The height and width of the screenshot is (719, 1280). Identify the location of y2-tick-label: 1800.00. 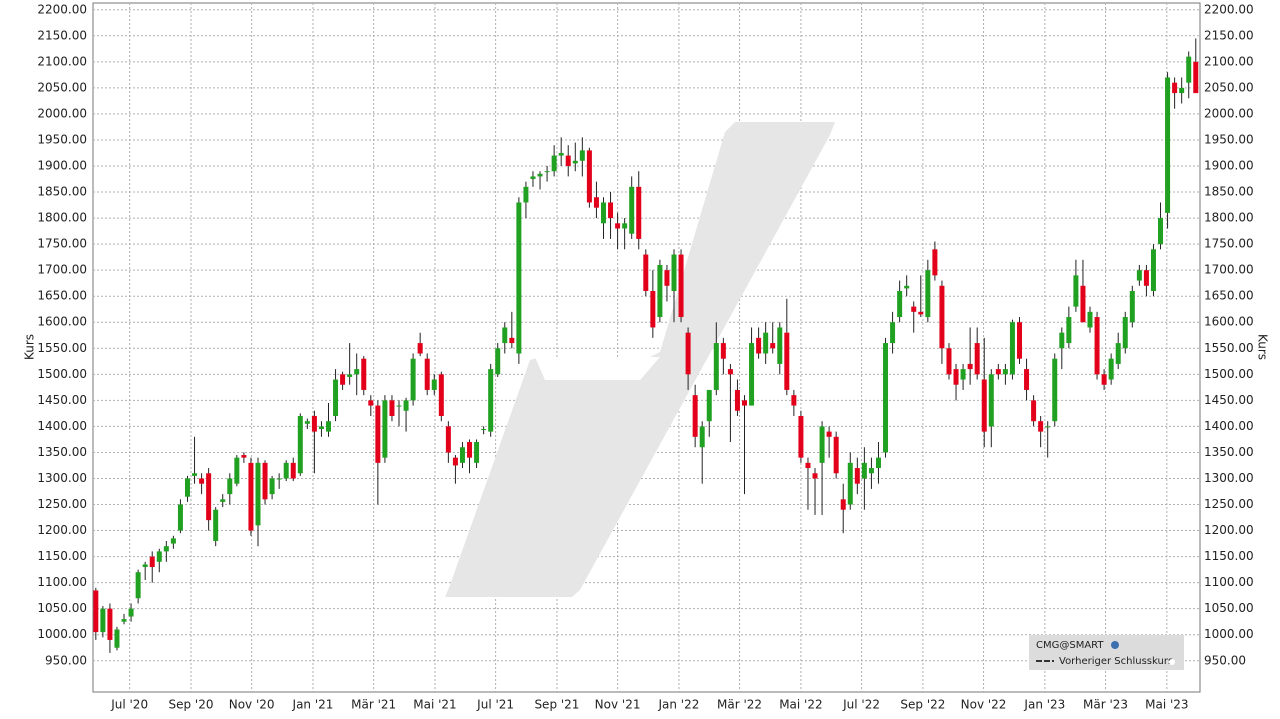
(1229, 218).